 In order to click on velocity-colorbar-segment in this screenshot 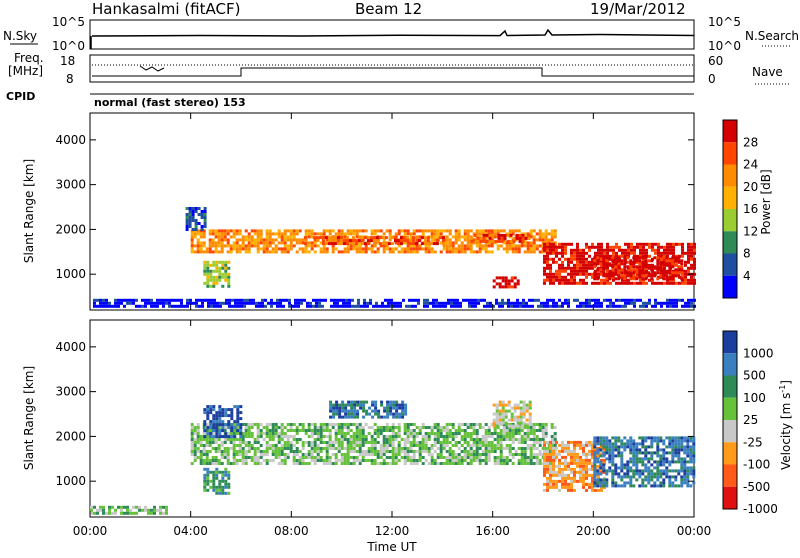, I will do `click(730, 497)`.